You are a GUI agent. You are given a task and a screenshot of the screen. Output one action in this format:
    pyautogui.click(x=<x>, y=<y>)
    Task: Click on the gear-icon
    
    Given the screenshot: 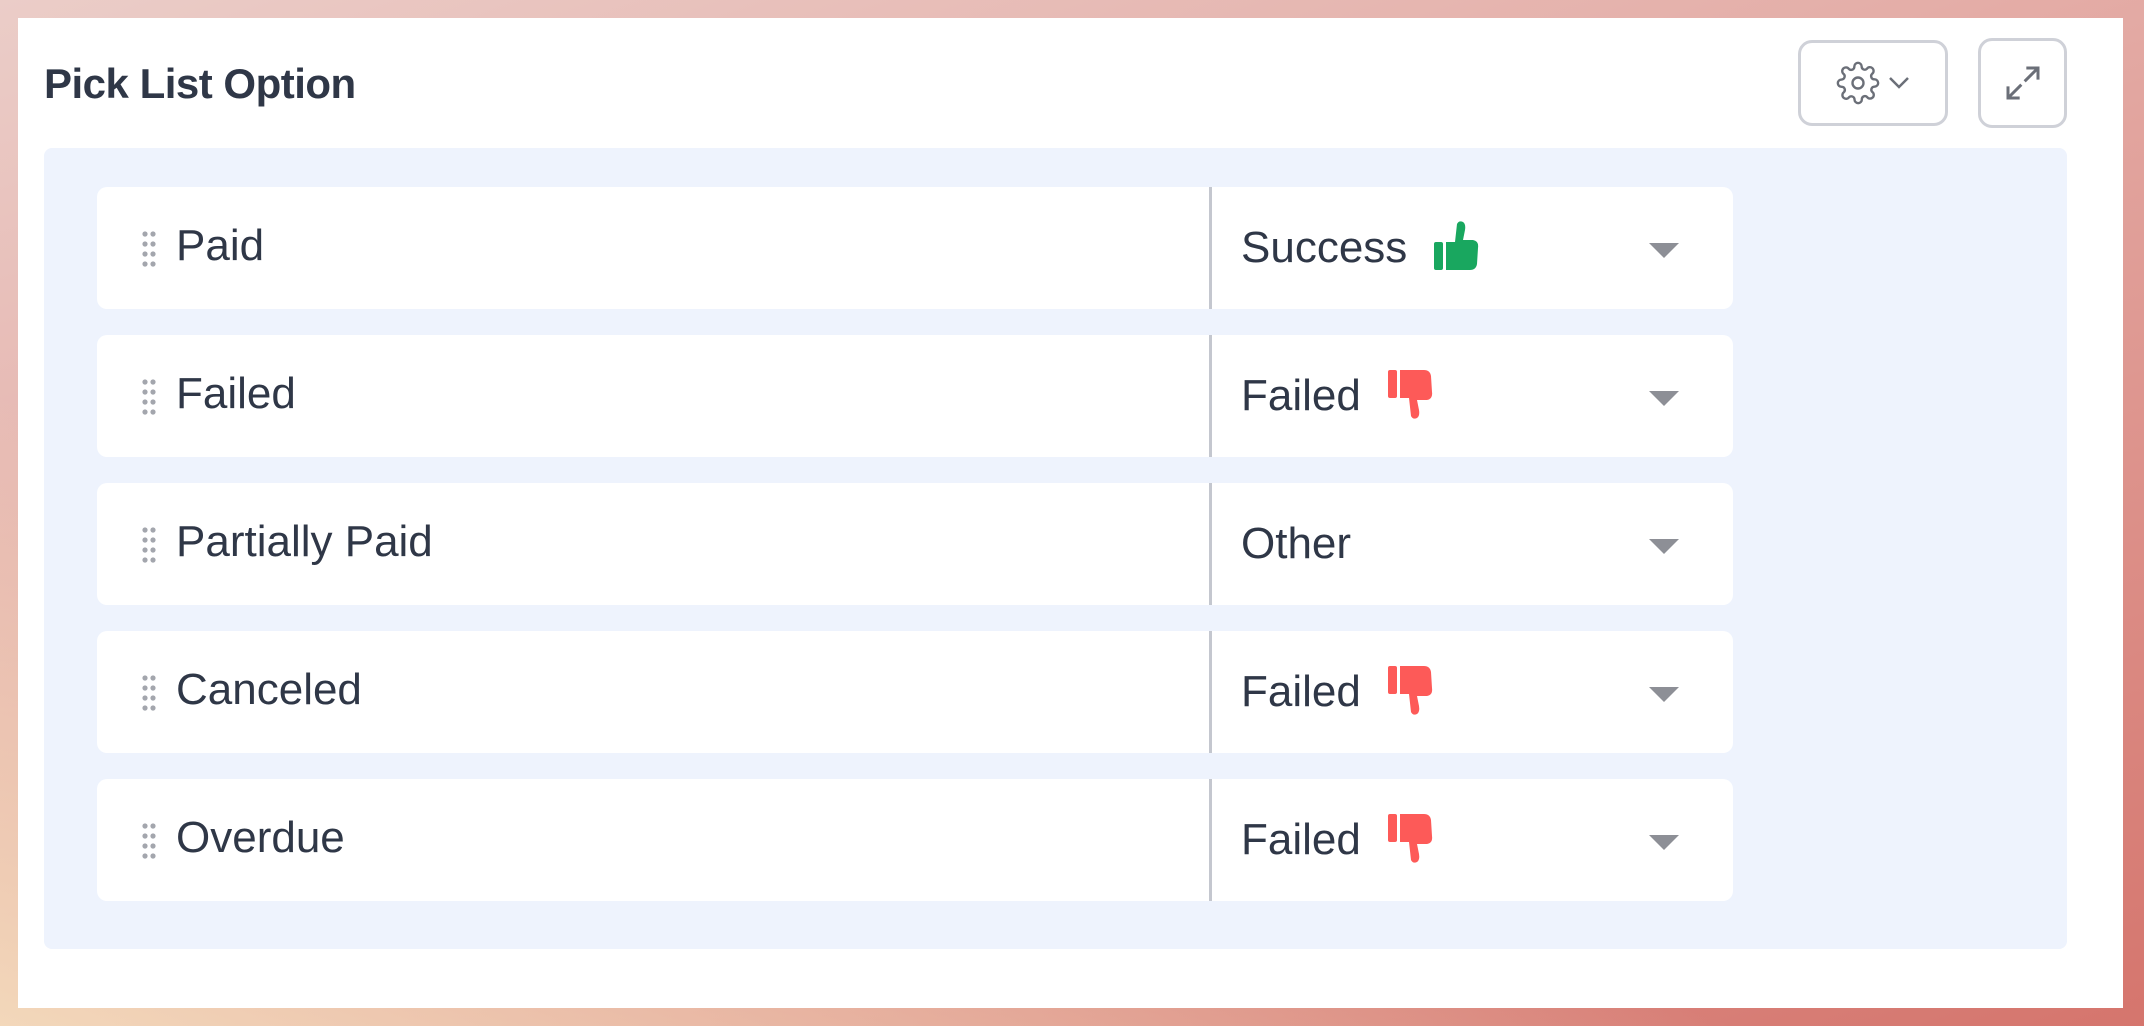 What is the action you would take?
    pyautogui.click(x=1858, y=83)
    